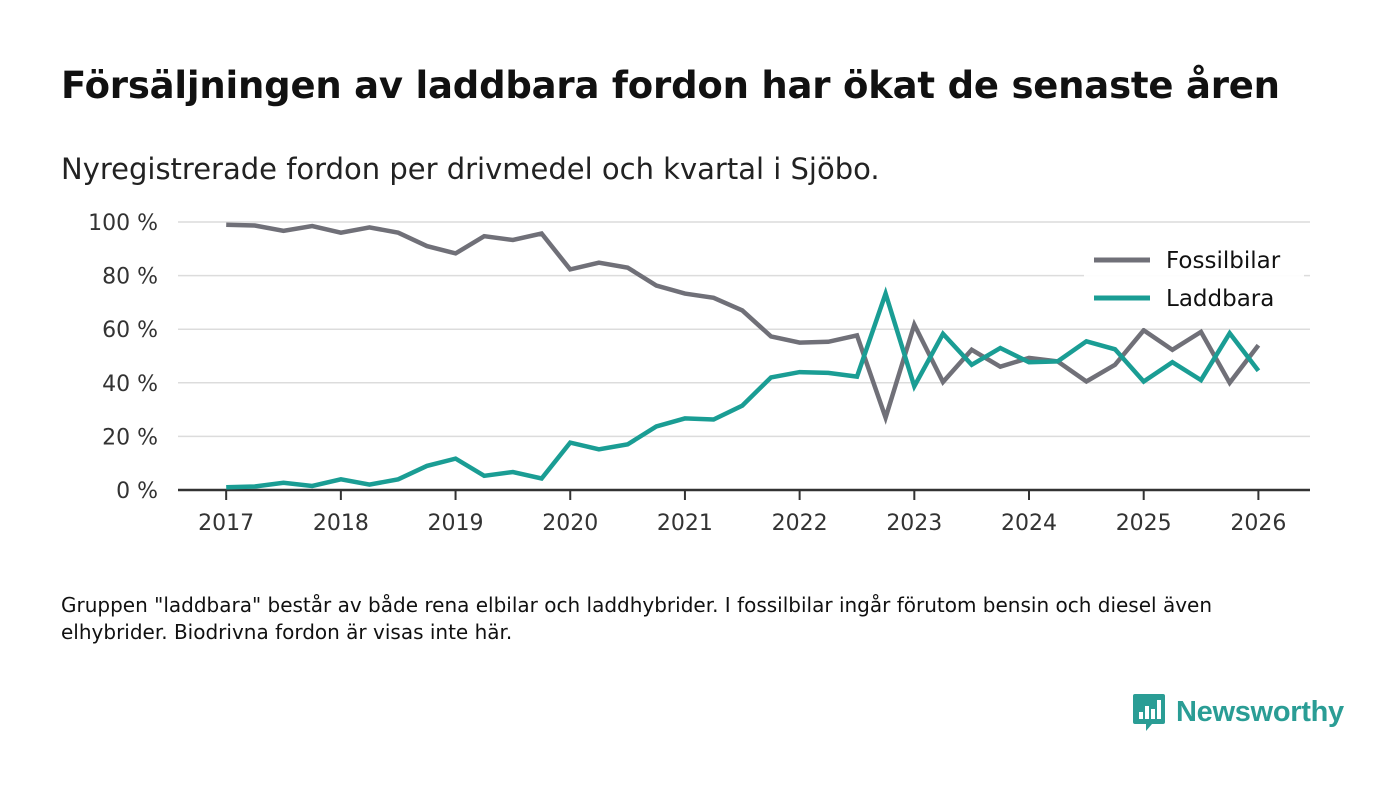 Image resolution: width=1400 pixels, height=793 pixels. What do you see at coordinates (456, 523) in the screenshot?
I see `x-tick-label: 2019` at bounding box center [456, 523].